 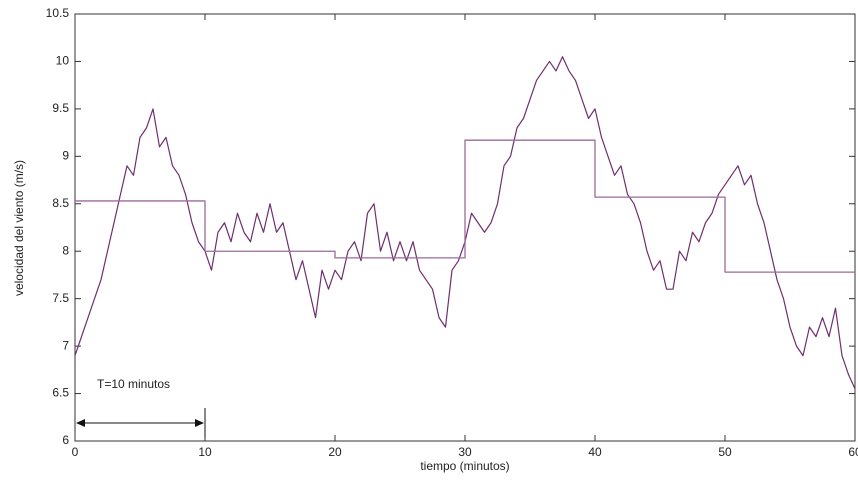 What do you see at coordinates (63, 61) in the screenshot?
I see `y-tick-label: 10` at bounding box center [63, 61].